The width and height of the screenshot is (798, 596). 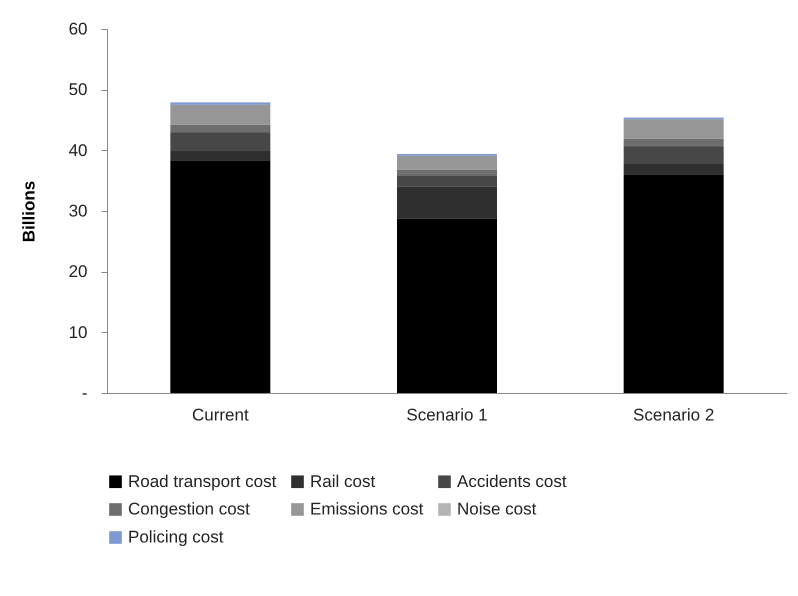 What do you see at coordinates (189, 509) in the screenshot?
I see `legend-label: Congestion cost` at bounding box center [189, 509].